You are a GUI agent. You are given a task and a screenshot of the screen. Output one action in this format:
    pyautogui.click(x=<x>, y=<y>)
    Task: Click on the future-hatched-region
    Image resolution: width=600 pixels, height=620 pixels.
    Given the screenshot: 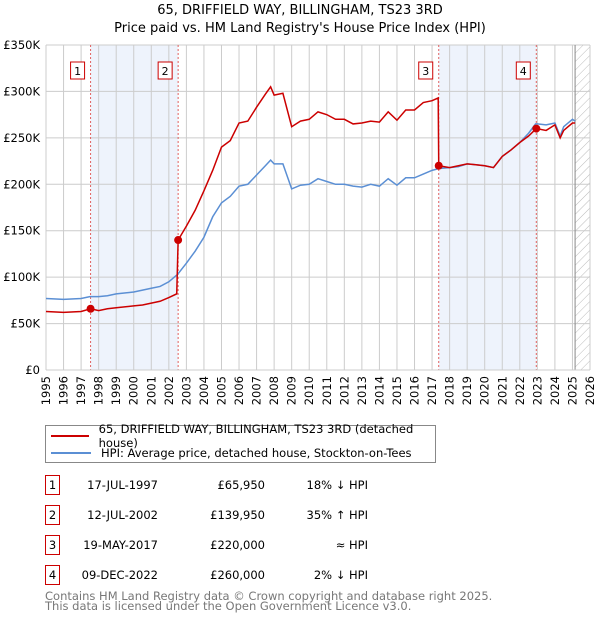 What is the action you would take?
    pyautogui.click(x=582, y=207)
    